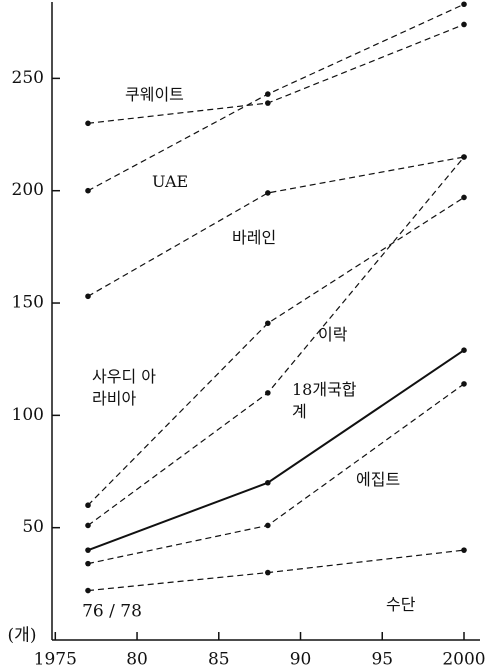  I want to click on series-label: 사우디 아라비아, so click(124, 387).